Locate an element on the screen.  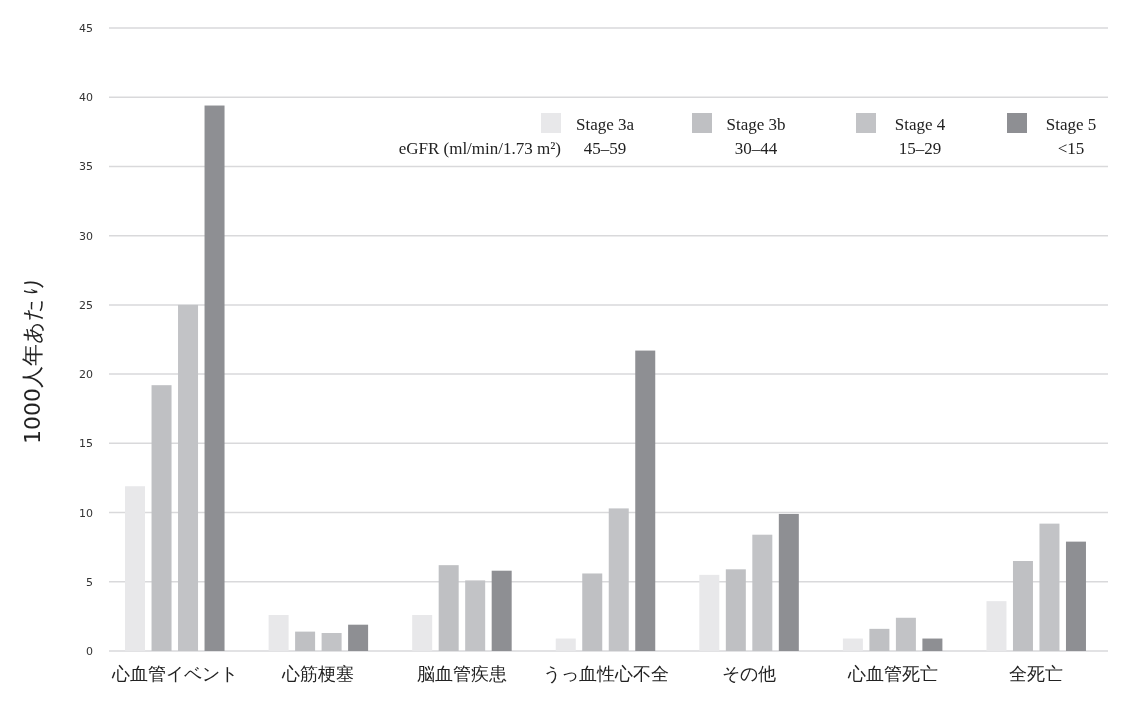
x-tick-label: 全死亡 is located at coordinates (1036, 673).